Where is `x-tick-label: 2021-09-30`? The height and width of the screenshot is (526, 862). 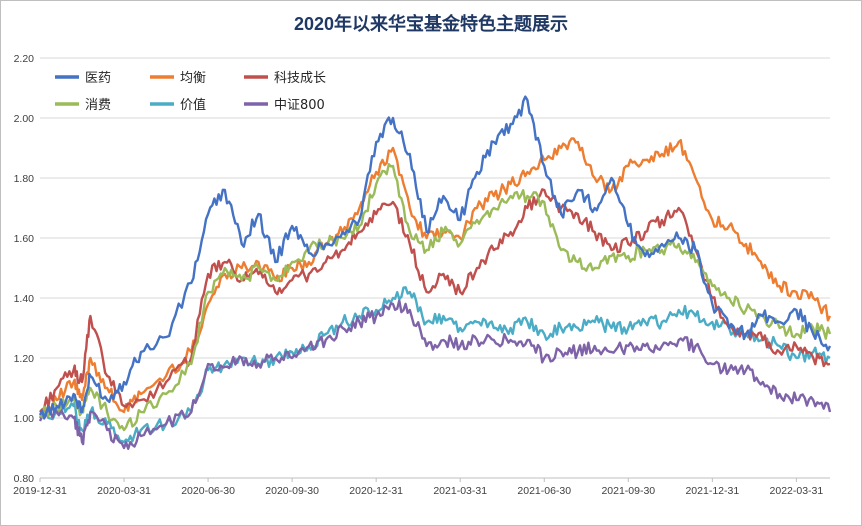 x-tick-label: 2021-09-30 is located at coordinates (628, 491).